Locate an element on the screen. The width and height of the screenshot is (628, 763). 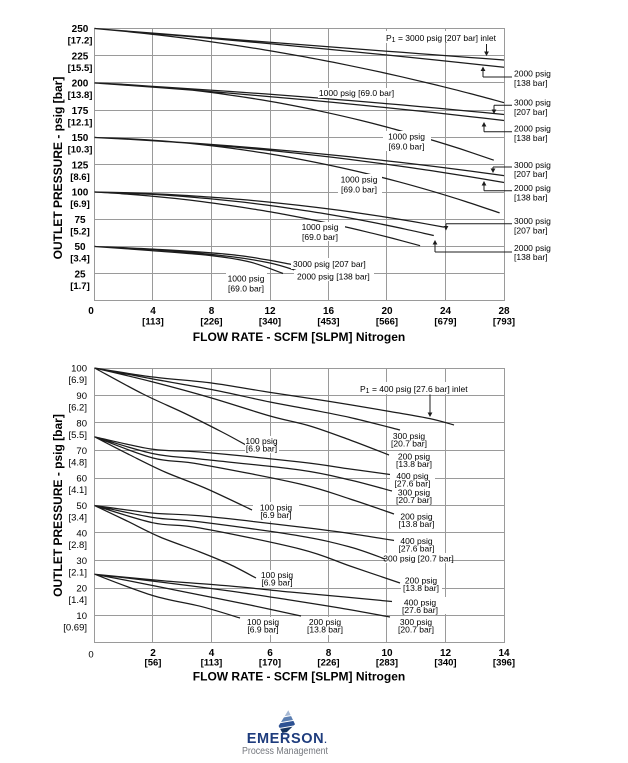
svg-text: 60 is located at coordinates (81, 478).